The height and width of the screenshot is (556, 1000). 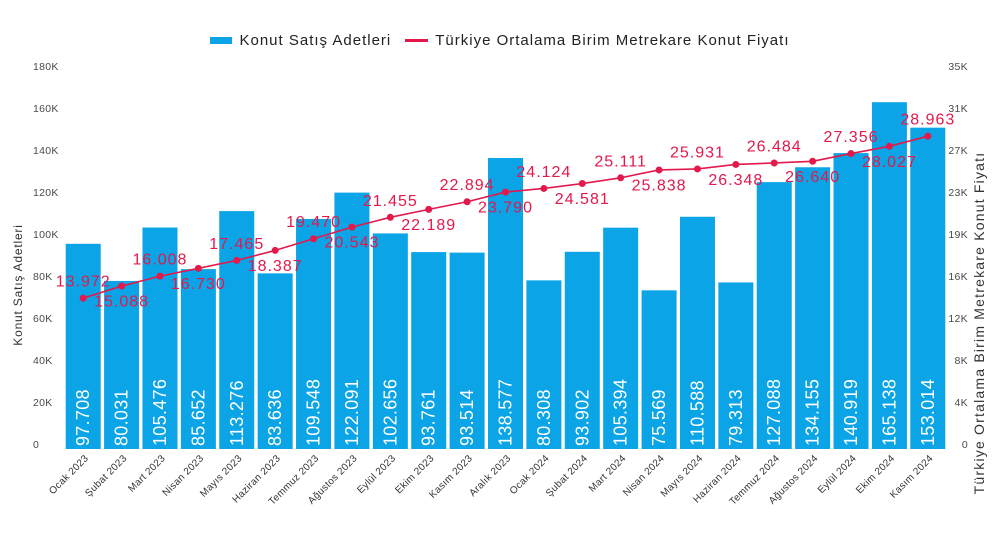 I want to click on price-value-label-8: 20.543, so click(x=351, y=243).